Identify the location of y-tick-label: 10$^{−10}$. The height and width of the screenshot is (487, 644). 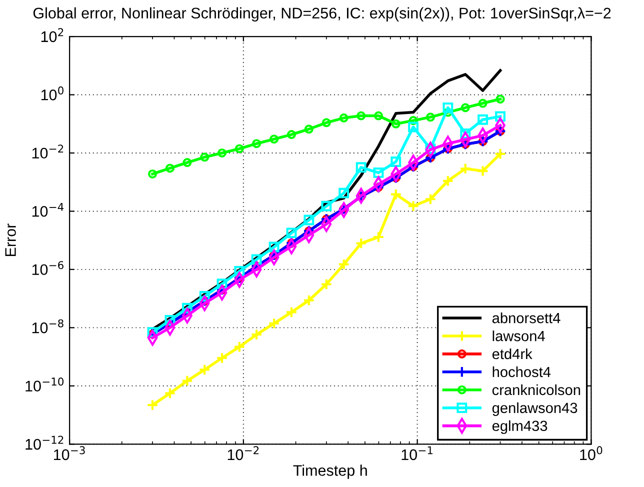
(45, 385).